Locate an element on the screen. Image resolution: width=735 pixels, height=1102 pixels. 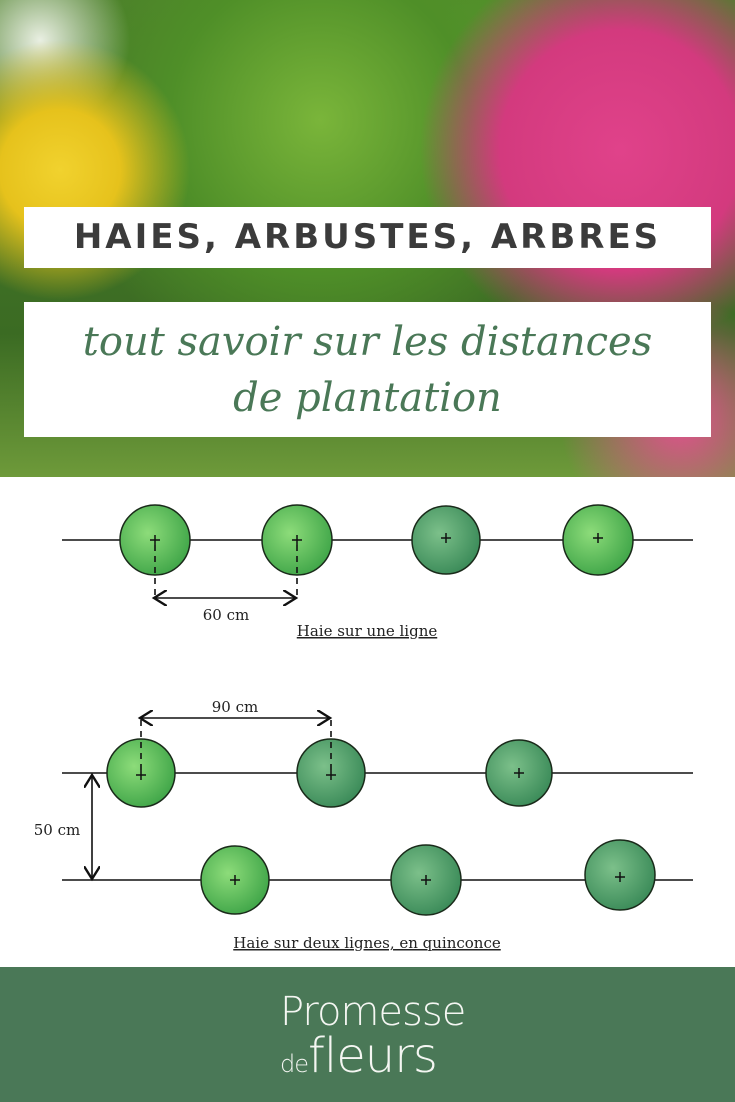
title-banner: HAIES, ARBUSTES, ARBRES is located at coordinates (367, 237).